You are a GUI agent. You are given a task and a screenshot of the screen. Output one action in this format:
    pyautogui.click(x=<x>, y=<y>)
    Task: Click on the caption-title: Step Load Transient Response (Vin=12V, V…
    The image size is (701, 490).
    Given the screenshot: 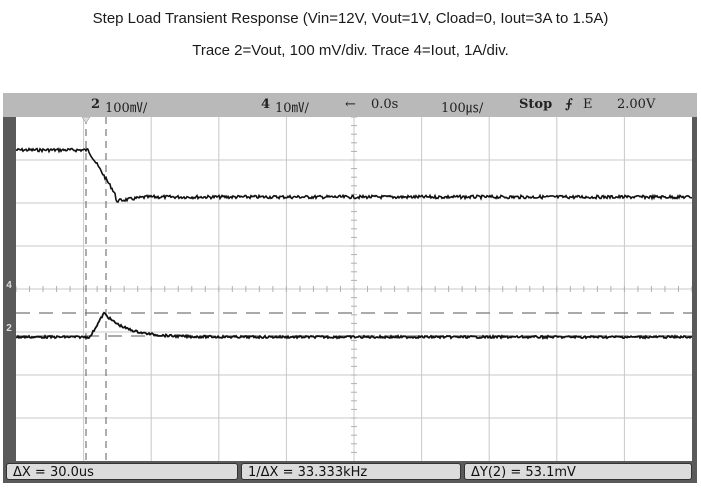 What is the action you would take?
    pyautogui.click(x=350, y=18)
    